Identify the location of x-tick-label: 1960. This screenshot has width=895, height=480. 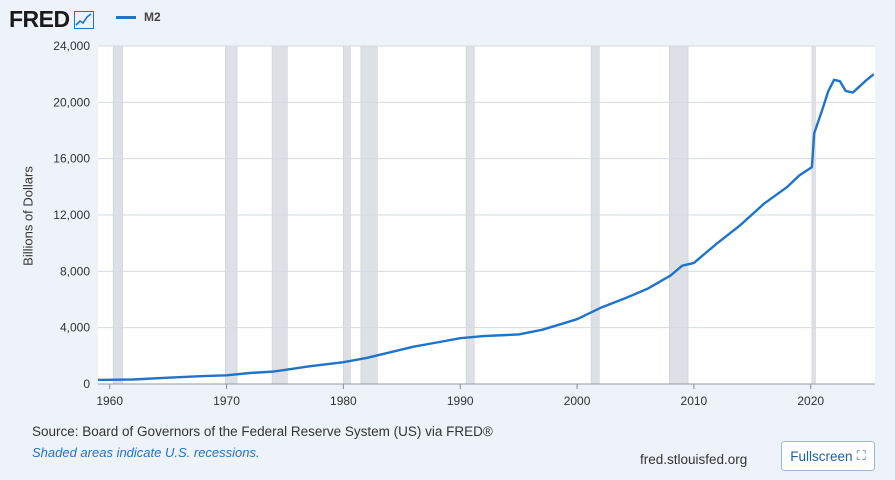
(109, 401).